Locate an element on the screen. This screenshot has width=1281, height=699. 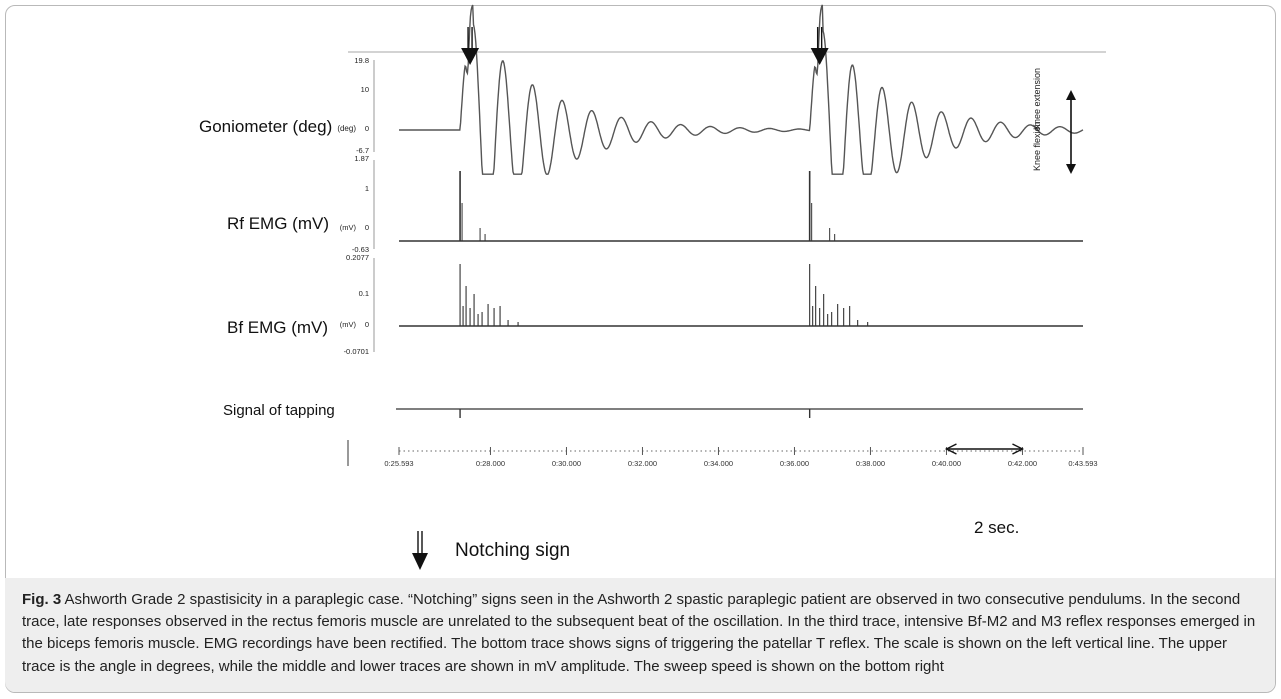
bf-tick-max: 0.2077 is located at coordinates (357, 257).